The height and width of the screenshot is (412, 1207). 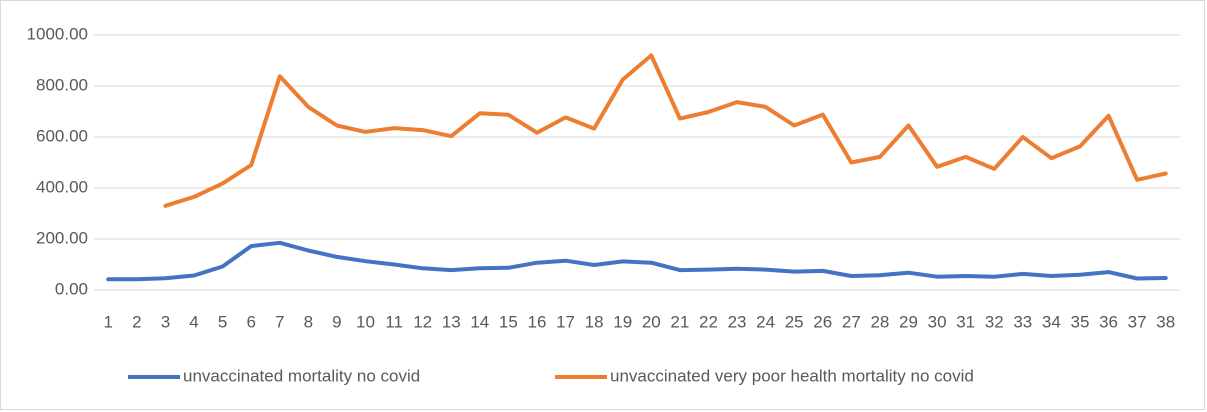 What do you see at coordinates (62, 135) in the screenshot?
I see `y-tick-label: 600.00` at bounding box center [62, 135].